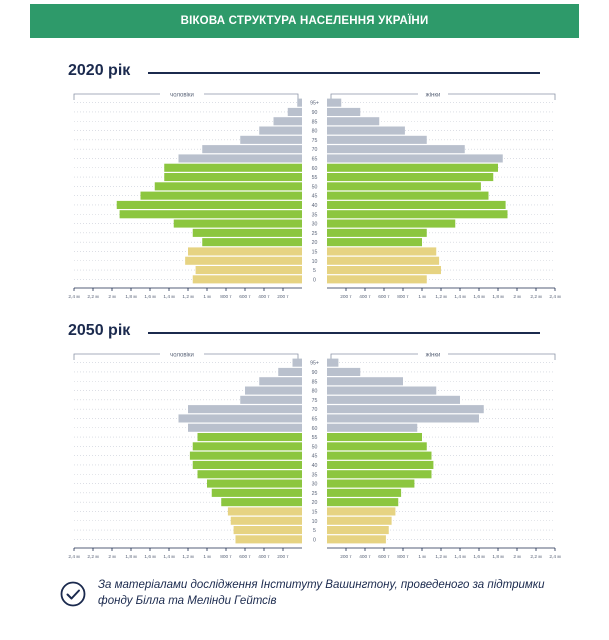 This screenshot has width=609, height=640. Describe the element at coordinates (315, 141) in the screenshot. I see `age-label: 75` at that location.